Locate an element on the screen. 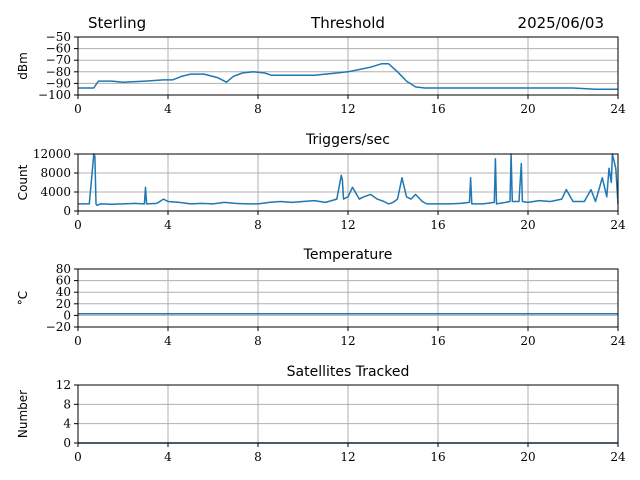  threshold-y-axis-label: dBm is located at coordinates (23, 66).